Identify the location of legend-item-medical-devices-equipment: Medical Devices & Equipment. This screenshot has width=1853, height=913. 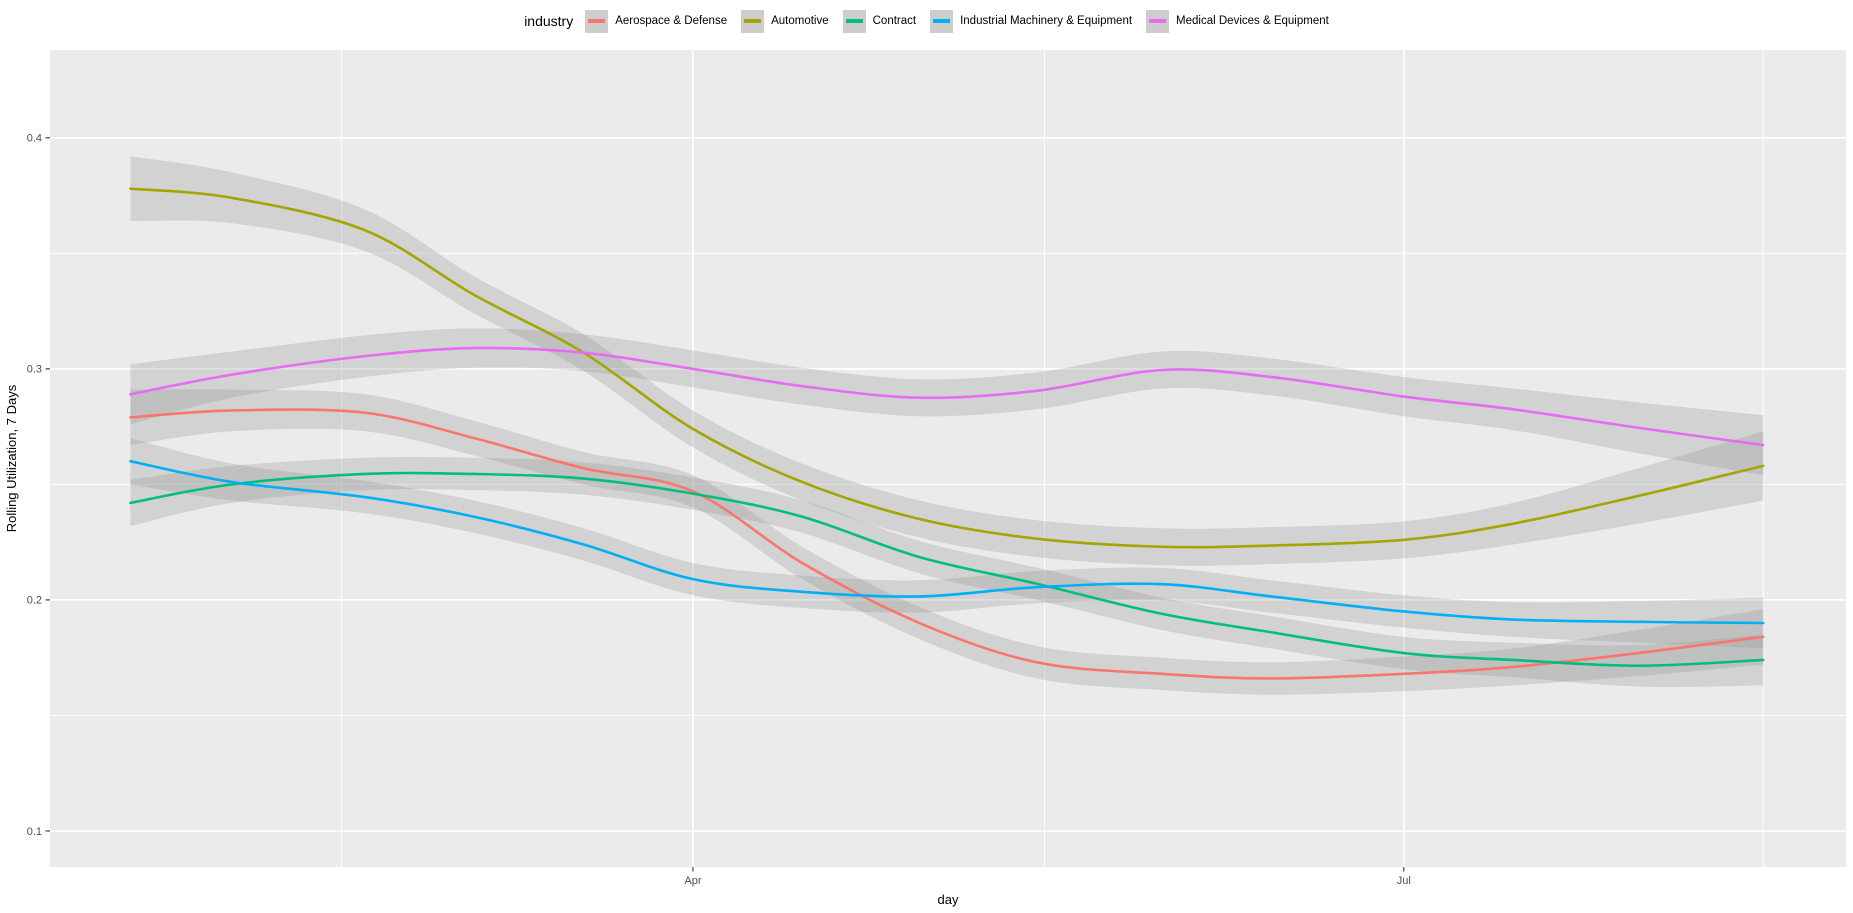
(1237, 21).